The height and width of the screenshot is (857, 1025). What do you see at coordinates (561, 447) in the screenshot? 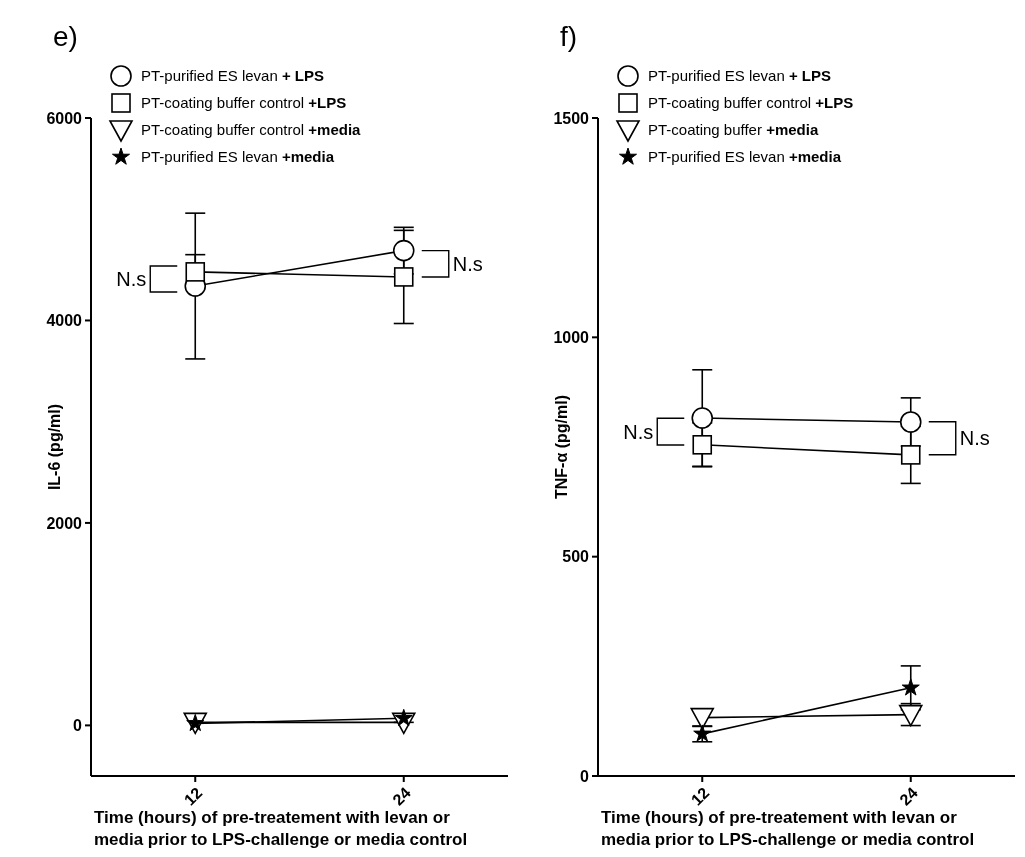
I see `y-axis-title: TNF-α (pg/ml)` at bounding box center [561, 447].